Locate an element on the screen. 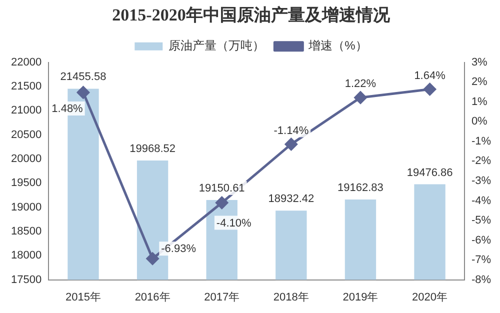 The height and width of the screenshot is (313, 500). data-label: 19150.61 is located at coordinates (221, 188).